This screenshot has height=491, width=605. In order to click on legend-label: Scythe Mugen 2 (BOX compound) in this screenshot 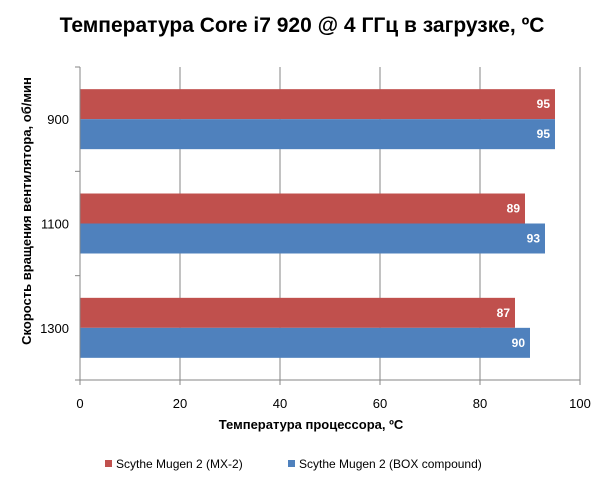, I will do `click(390, 464)`.